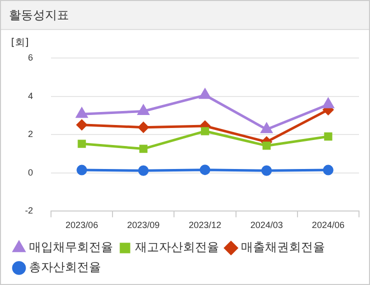 The height and width of the screenshot is (285, 370). What do you see at coordinates (82, 225) in the screenshot?
I see `x-tick-label: 2023/06` at bounding box center [82, 225].